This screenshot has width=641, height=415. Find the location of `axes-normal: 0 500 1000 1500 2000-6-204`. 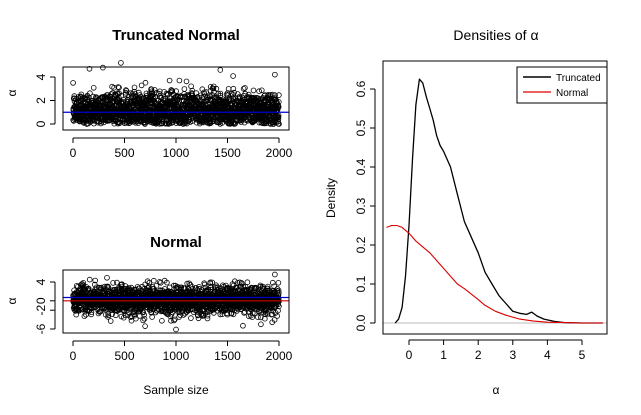

axes-normal: 0 500 1000 1500 2000-6-204 is located at coordinates (163, 320).